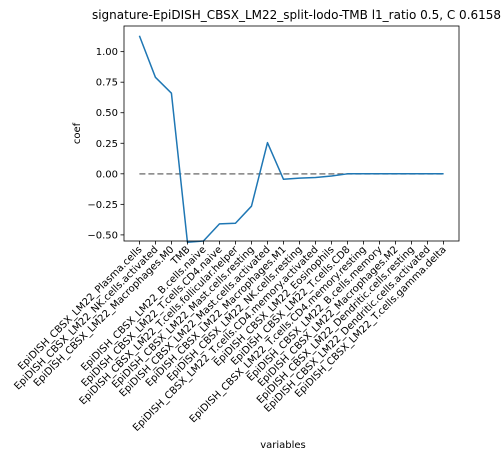  Describe the element at coordinates (283, 445) in the screenshot. I see `x-axis-label: variables` at that location.